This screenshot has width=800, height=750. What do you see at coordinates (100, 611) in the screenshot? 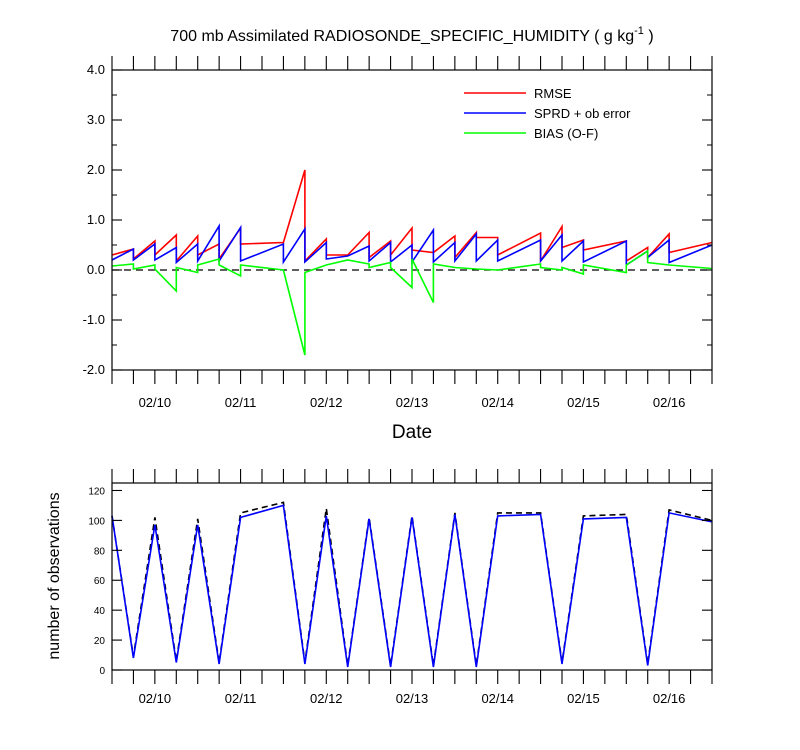
I see `bot-y-tick-label: 40` at bounding box center [100, 611].